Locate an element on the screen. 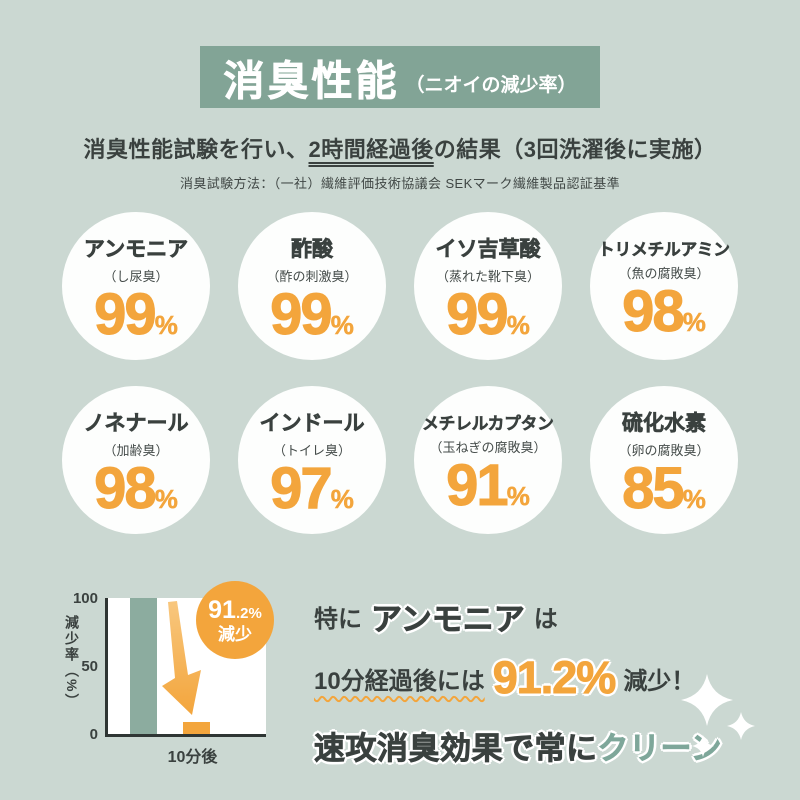 This screenshot has width=800, height=800. test-result-pre: 消臭性能試験を行い、 is located at coordinates (196, 149).